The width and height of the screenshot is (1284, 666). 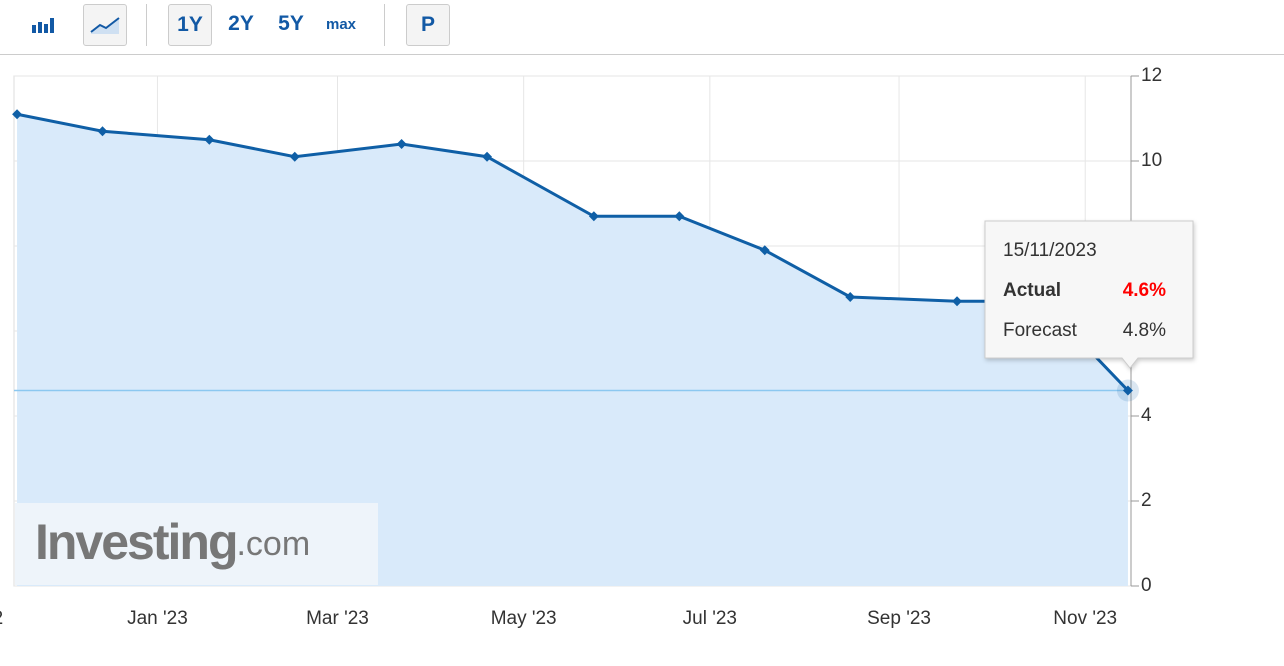 What do you see at coordinates (1050, 250) in the screenshot?
I see `tooltip-date: 15/11/2023` at bounding box center [1050, 250].